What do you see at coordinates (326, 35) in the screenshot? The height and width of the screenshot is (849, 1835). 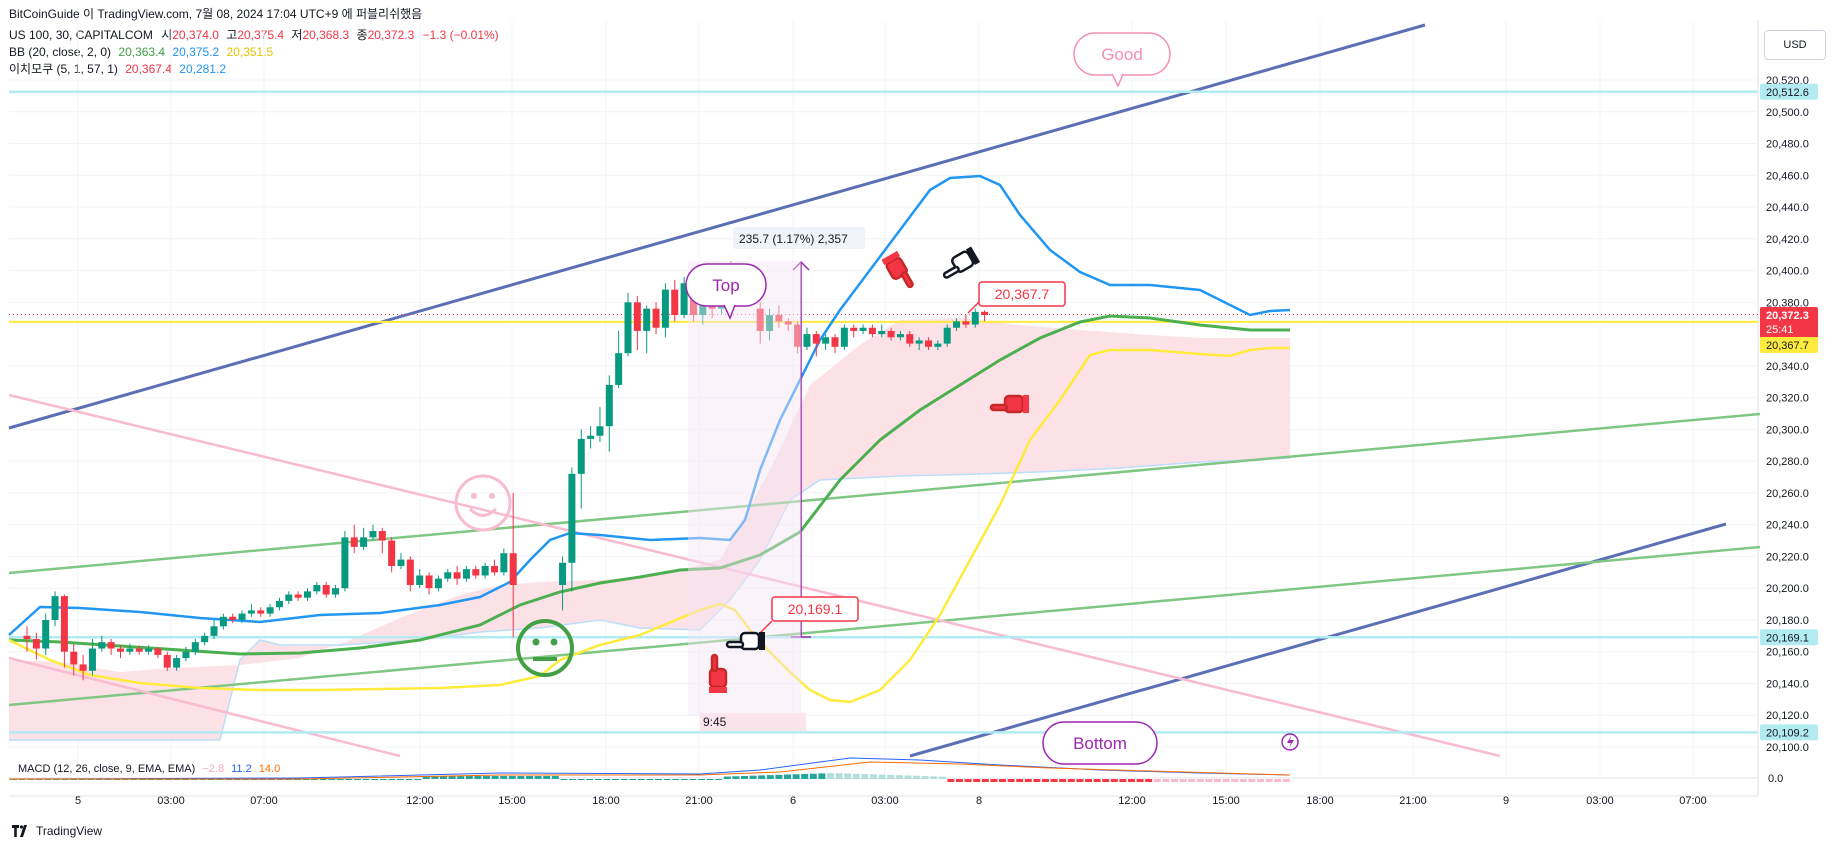 I see `low-value: 20,368.3` at bounding box center [326, 35].